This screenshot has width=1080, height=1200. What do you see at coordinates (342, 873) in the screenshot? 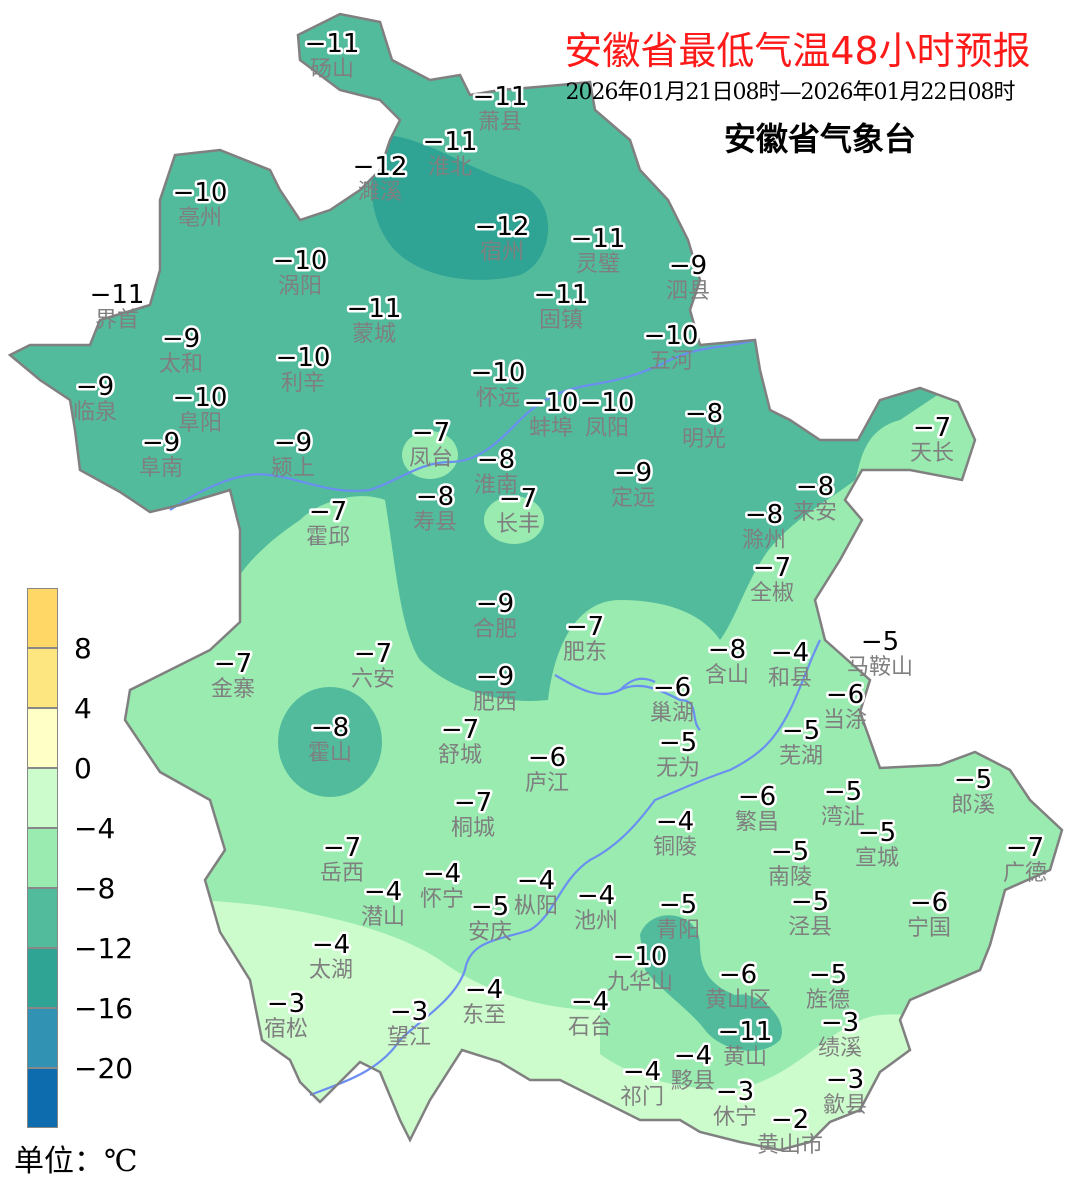
I see `station-name: 岳西` at bounding box center [342, 873].